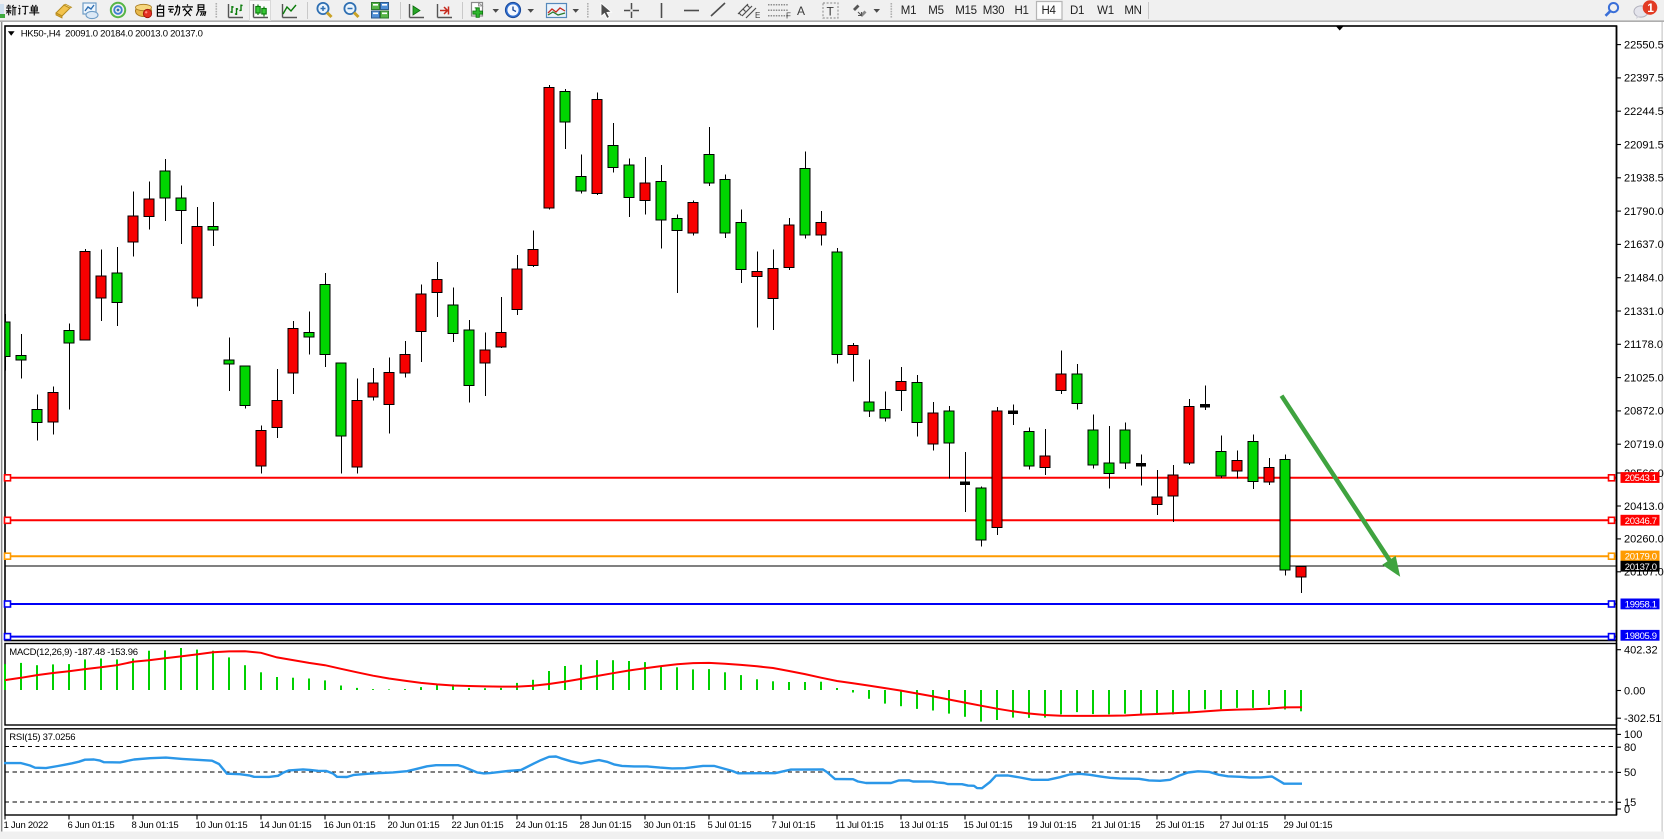 The height and width of the screenshot is (839, 1664). What do you see at coordinates (1644, 79) in the screenshot?
I see `svg-text: 22397.5` at bounding box center [1644, 79].